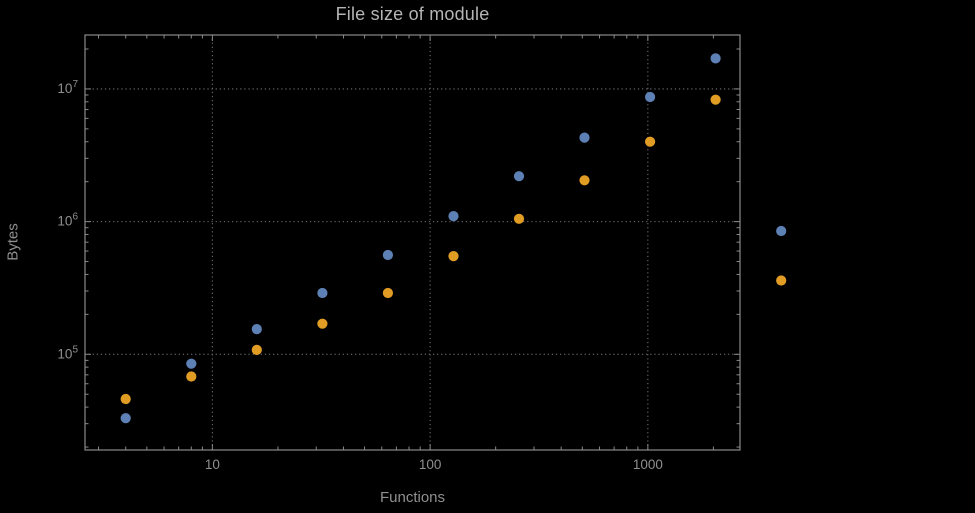 The height and width of the screenshot is (513, 975). Describe the element at coordinates (412, 497) in the screenshot. I see `x-axis-label: Functions` at that location.